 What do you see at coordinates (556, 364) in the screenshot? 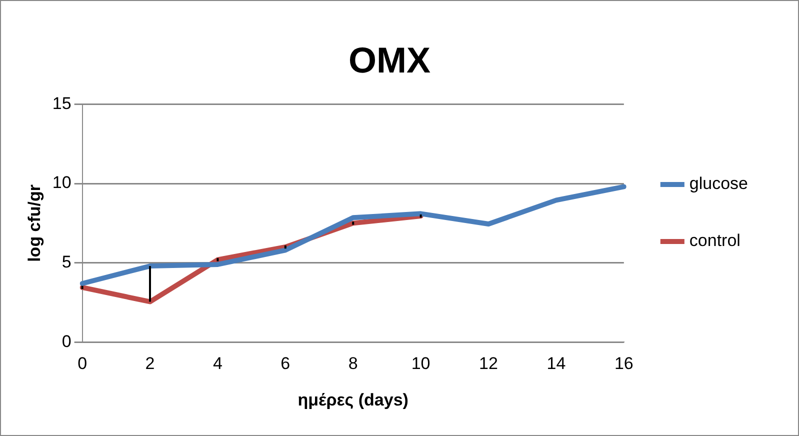
I see `x-tick-label: 14` at bounding box center [556, 364].